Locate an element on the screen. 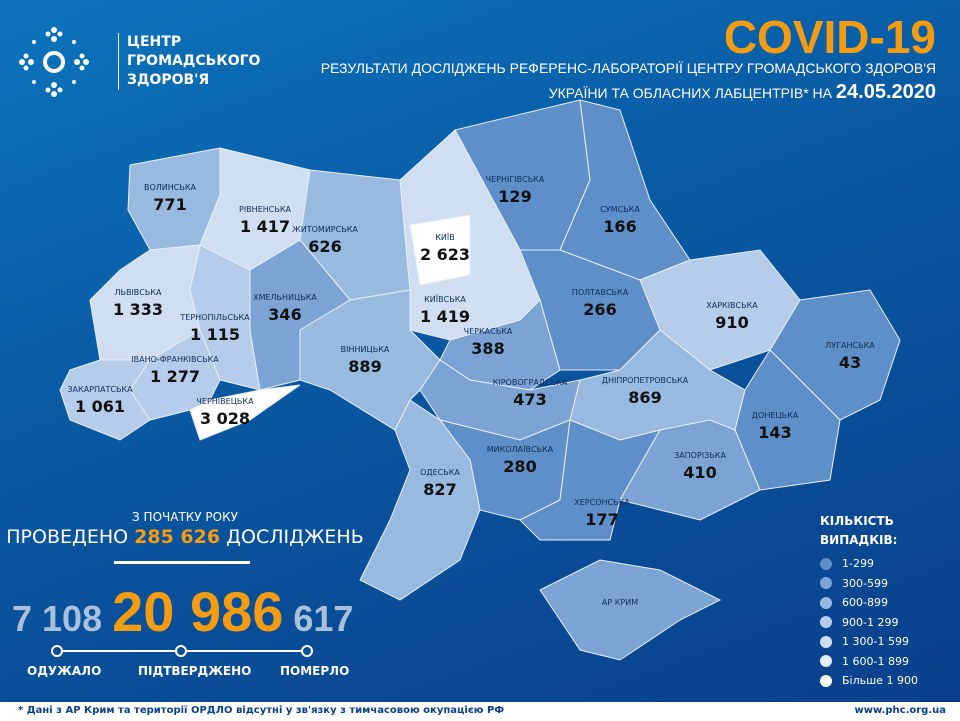  region-case-count: 266 is located at coordinates (599, 309).